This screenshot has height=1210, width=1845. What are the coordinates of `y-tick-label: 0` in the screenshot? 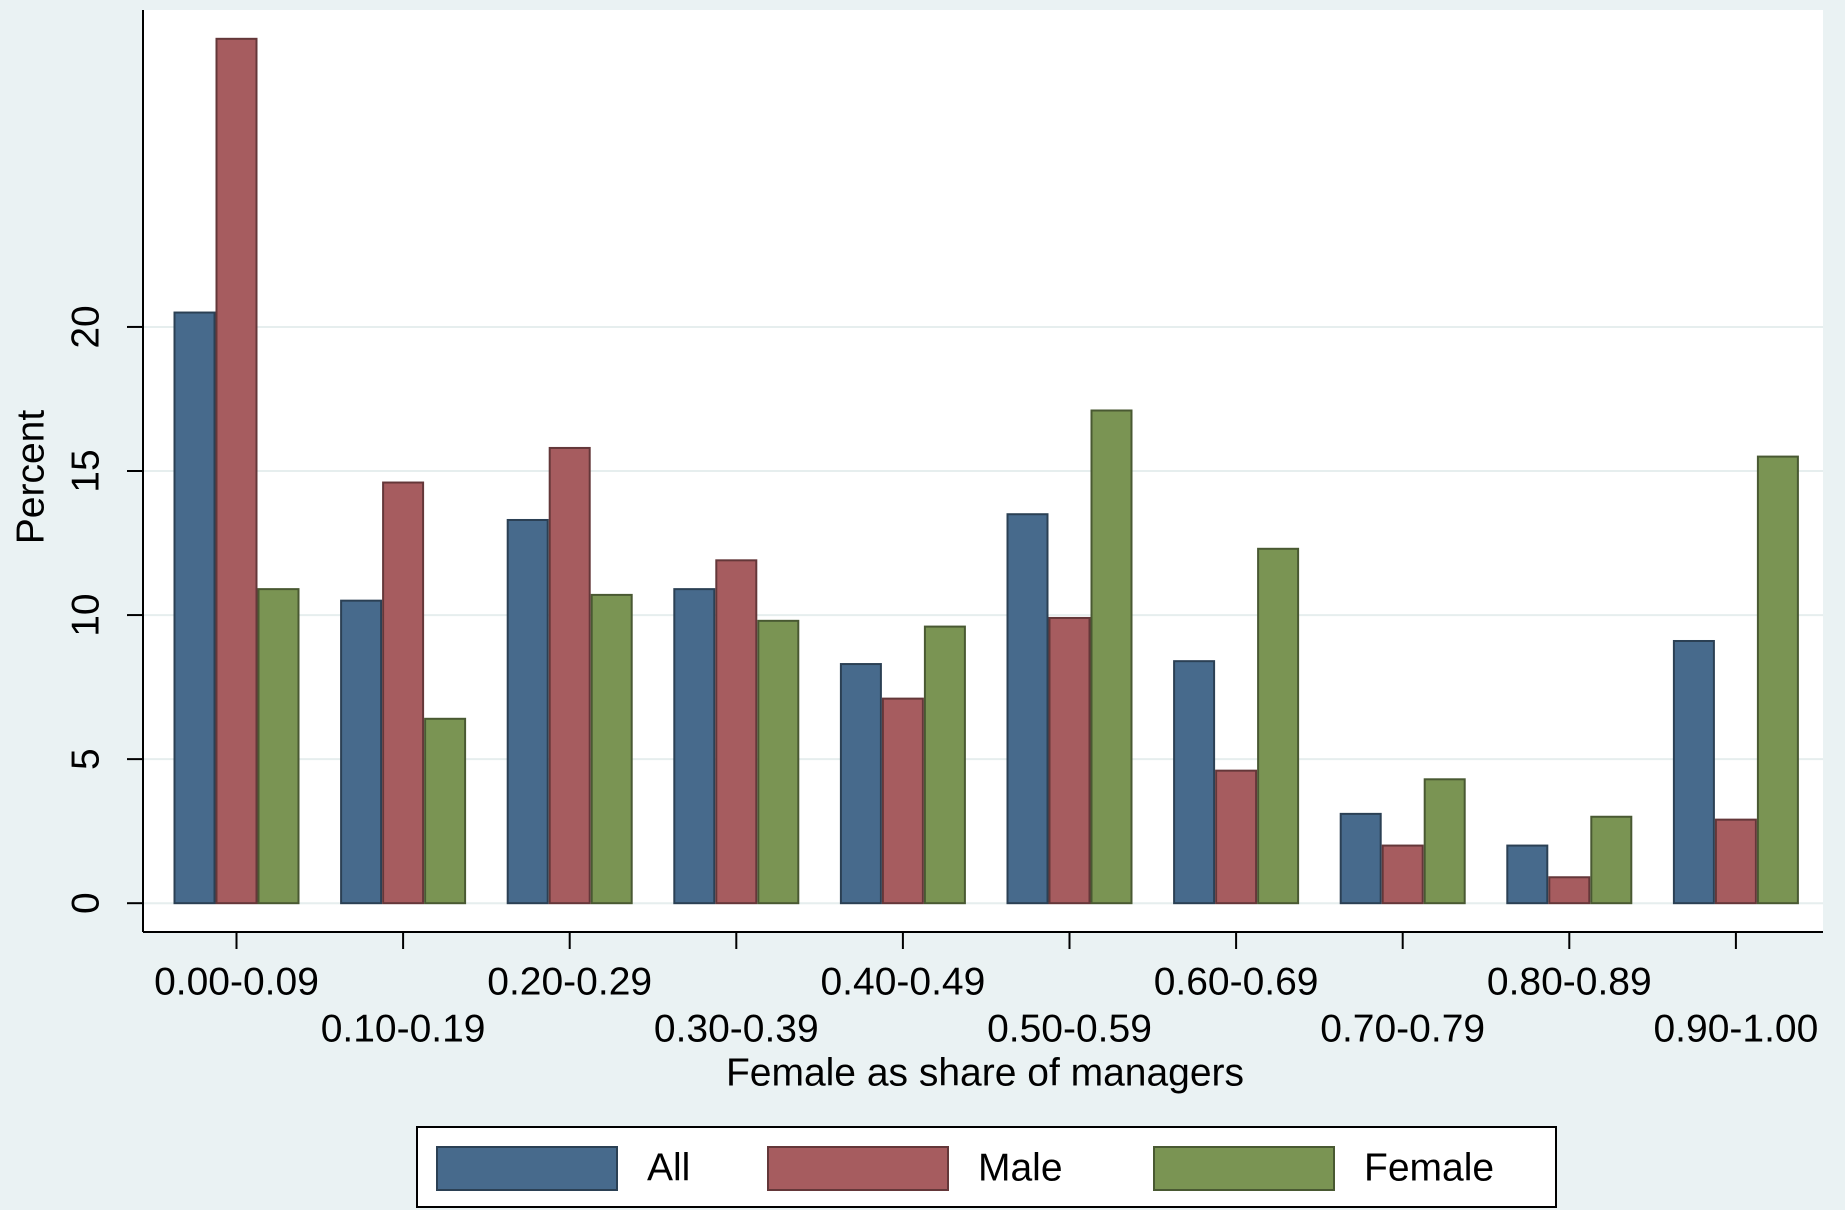 It's located at (85, 903).